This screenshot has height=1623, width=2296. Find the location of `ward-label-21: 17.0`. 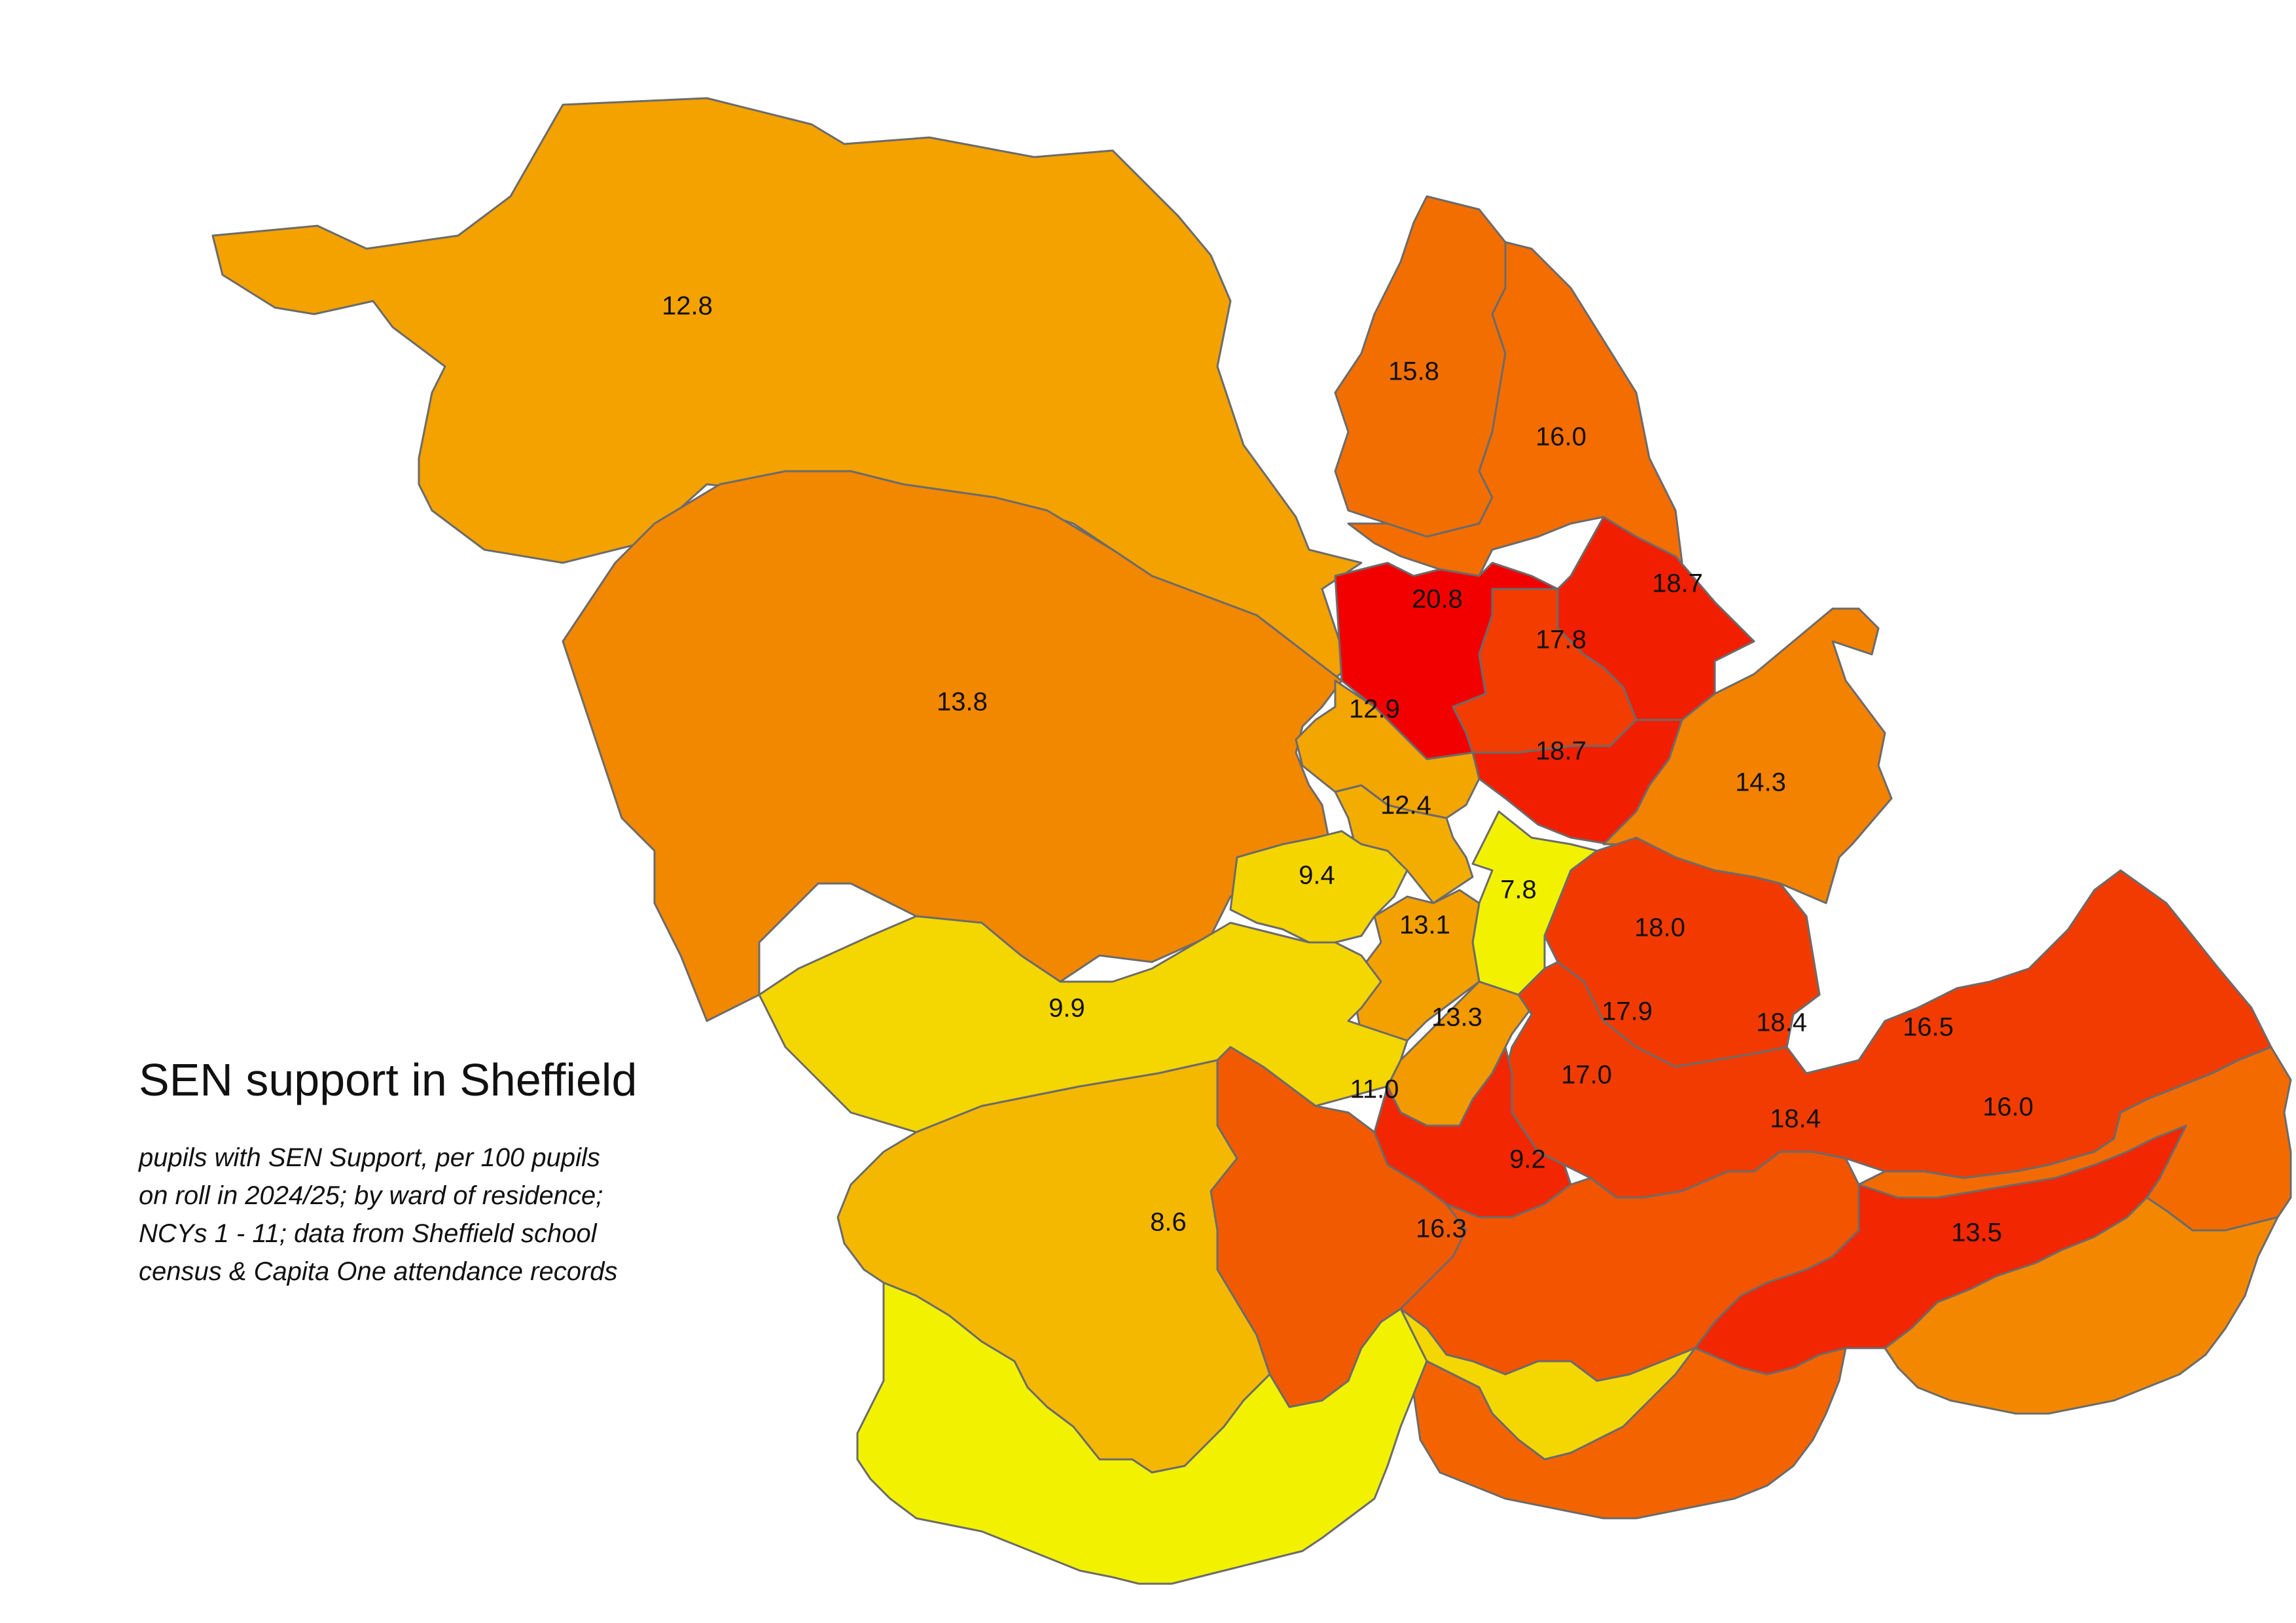

ward-label-21: 17.0 is located at coordinates (1586, 1075).